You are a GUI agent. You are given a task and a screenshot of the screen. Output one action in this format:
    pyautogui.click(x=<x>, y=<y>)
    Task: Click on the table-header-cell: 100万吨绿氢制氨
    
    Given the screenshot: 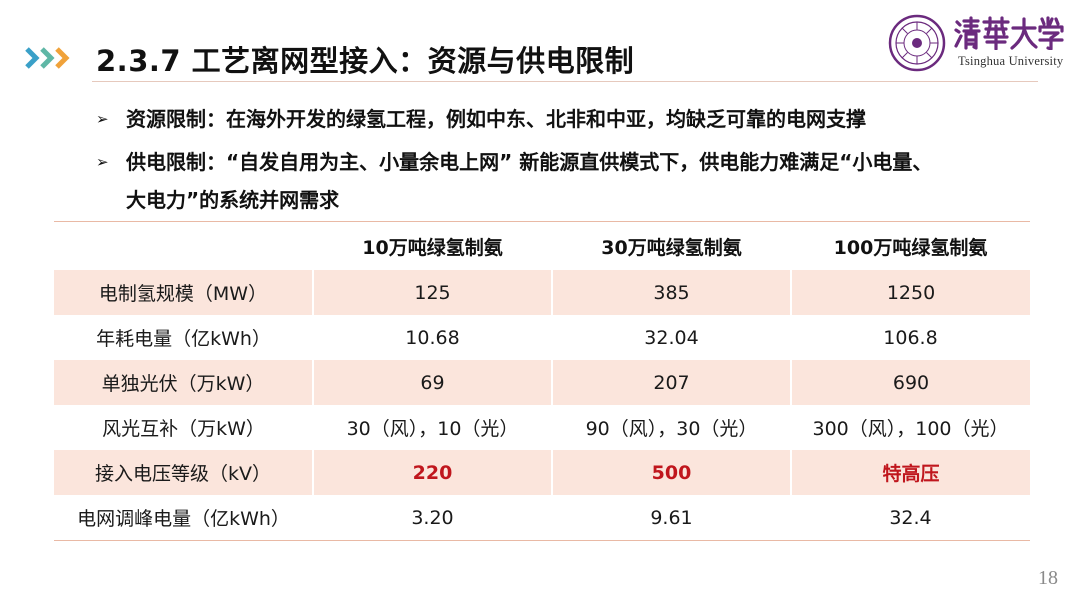 What is the action you would take?
    pyautogui.click(x=910, y=247)
    